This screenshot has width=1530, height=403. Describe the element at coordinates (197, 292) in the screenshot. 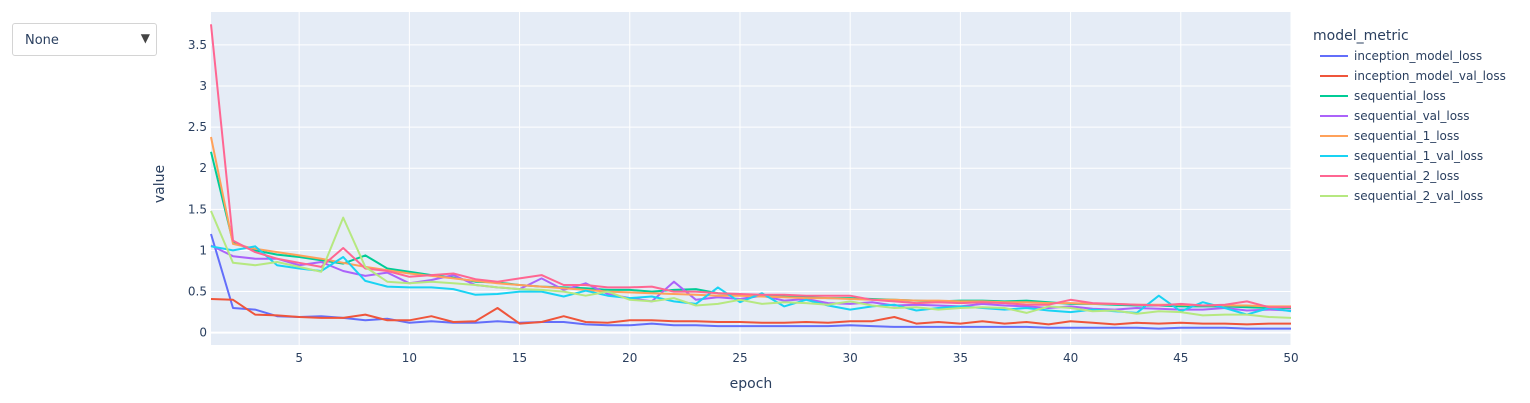

I see `y-tick-label: 0.5` at that location.